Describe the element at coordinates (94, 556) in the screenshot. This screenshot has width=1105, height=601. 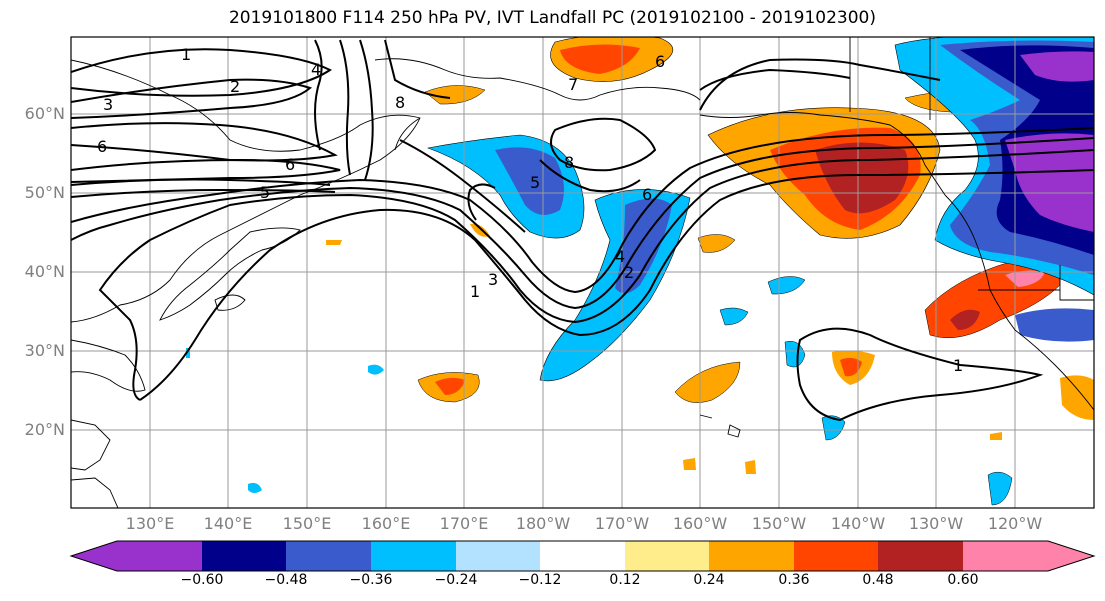
I see `colorbar-extend-low` at that location.